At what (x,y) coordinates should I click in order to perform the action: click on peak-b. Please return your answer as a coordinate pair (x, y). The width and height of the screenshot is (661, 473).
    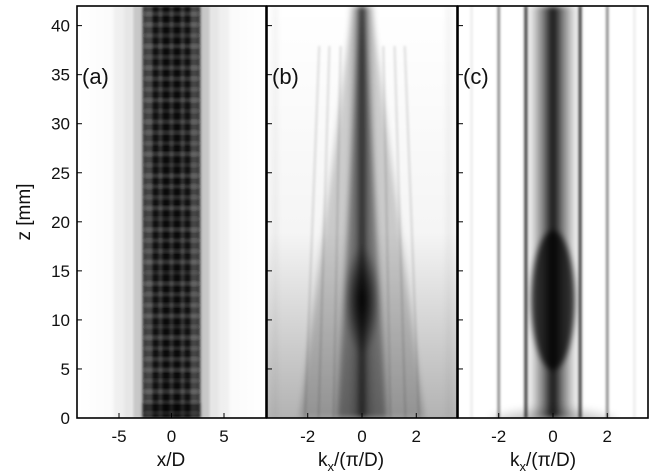
    Looking at the image, I should click on (362, 300).